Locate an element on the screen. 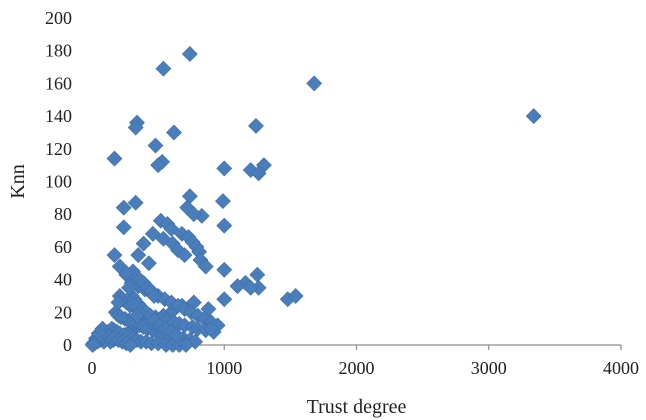 The width and height of the screenshot is (646, 420). x-tick-label: 3000 is located at coordinates (489, 368).